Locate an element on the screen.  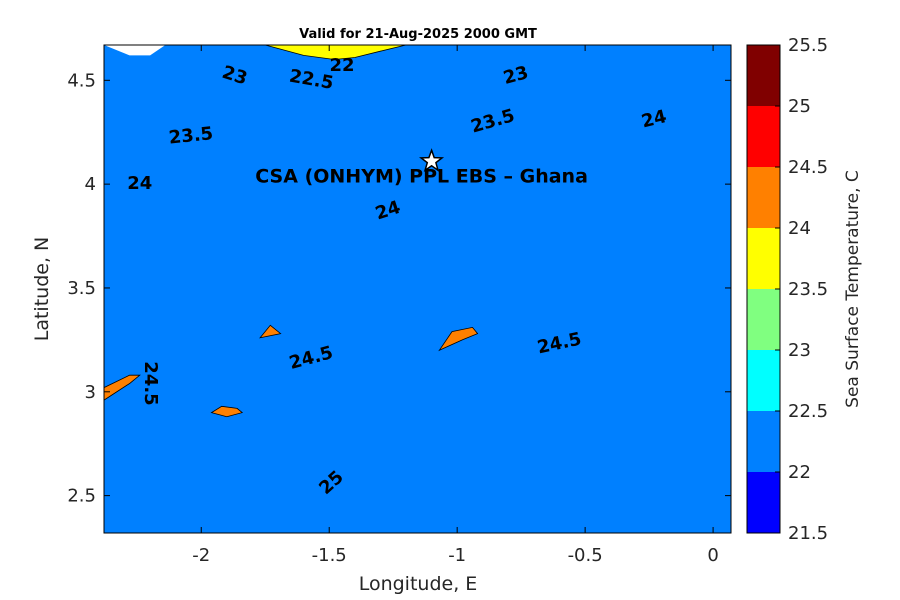
colorbar-tick-label: 23 is located at coordinates (799, 350).